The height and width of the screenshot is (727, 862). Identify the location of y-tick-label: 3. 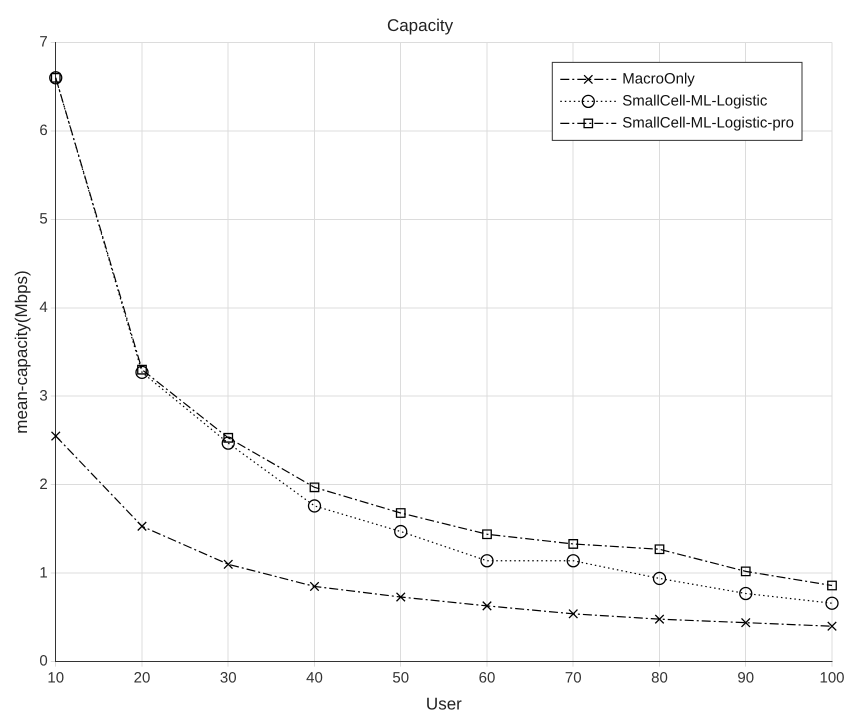
(43, 395).